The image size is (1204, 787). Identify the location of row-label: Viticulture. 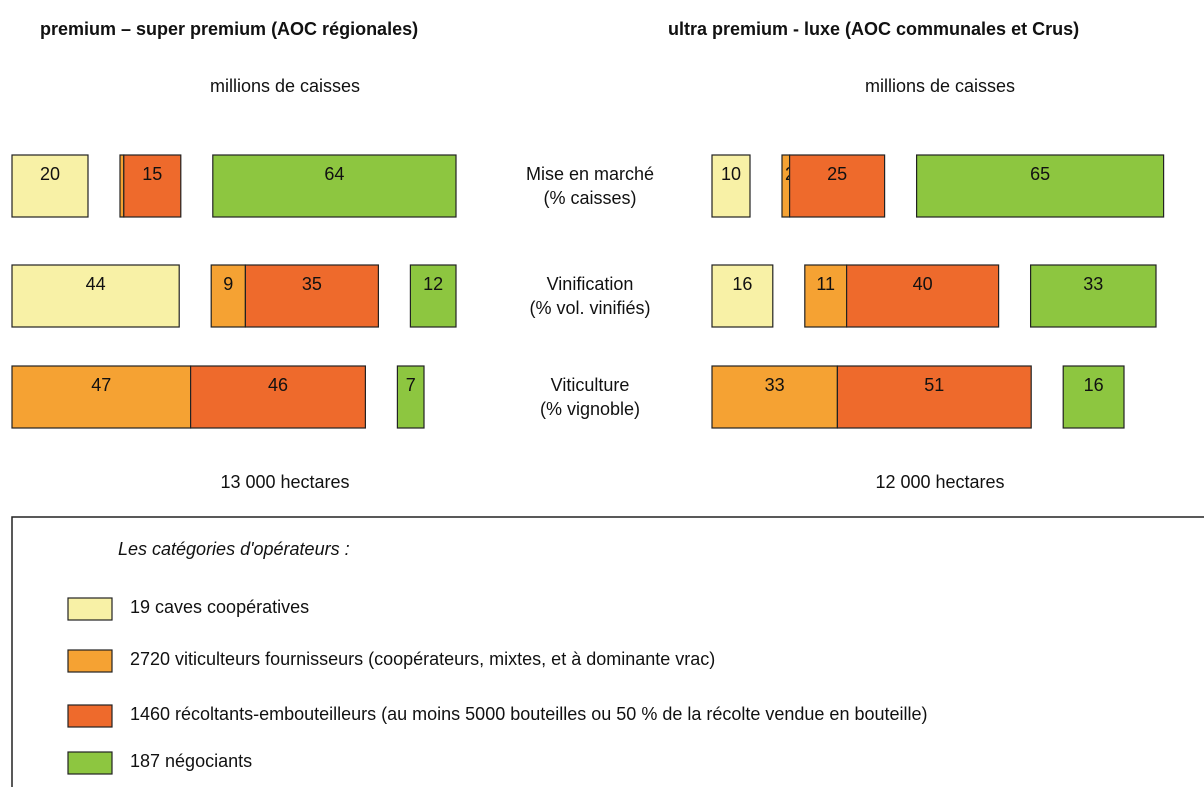
(590, 385).